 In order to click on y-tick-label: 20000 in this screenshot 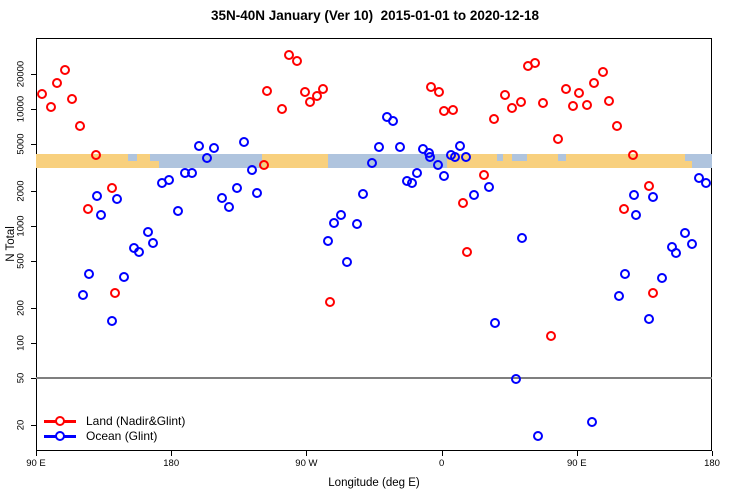, I will do `click(21, 73)`.